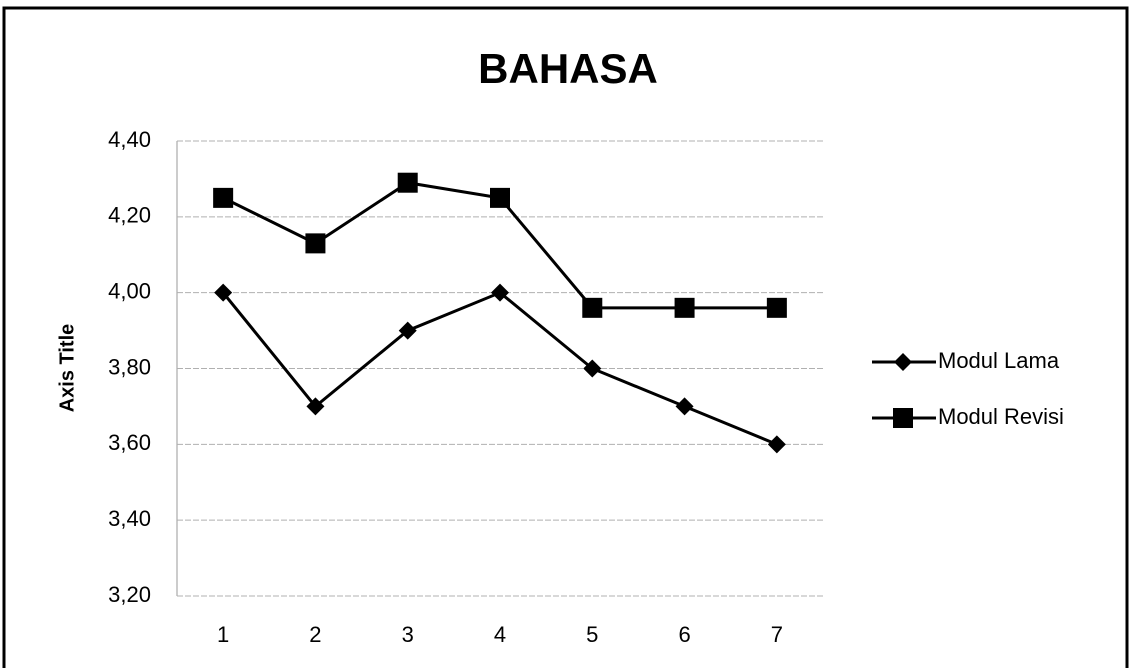 This screenshot has height=668, width=1131. Describe the element at coordinates (408, 634) in the screenshot. I see `x-tick-label: 3` at that location.